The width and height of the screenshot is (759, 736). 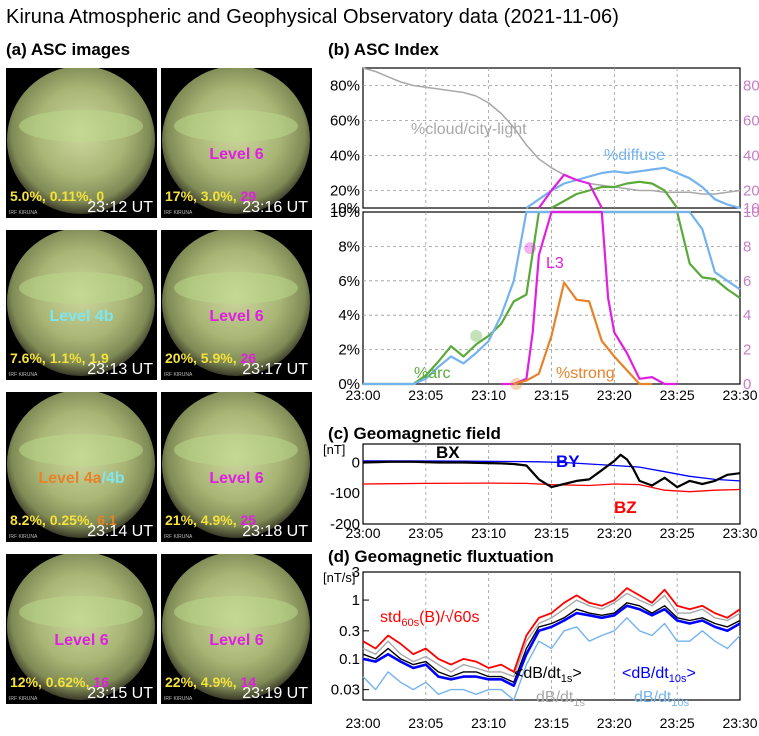 What do you see at coordinates (585, 373) in the screenshot?
I see `series-label: %strong` at bounding box center [585, 373].